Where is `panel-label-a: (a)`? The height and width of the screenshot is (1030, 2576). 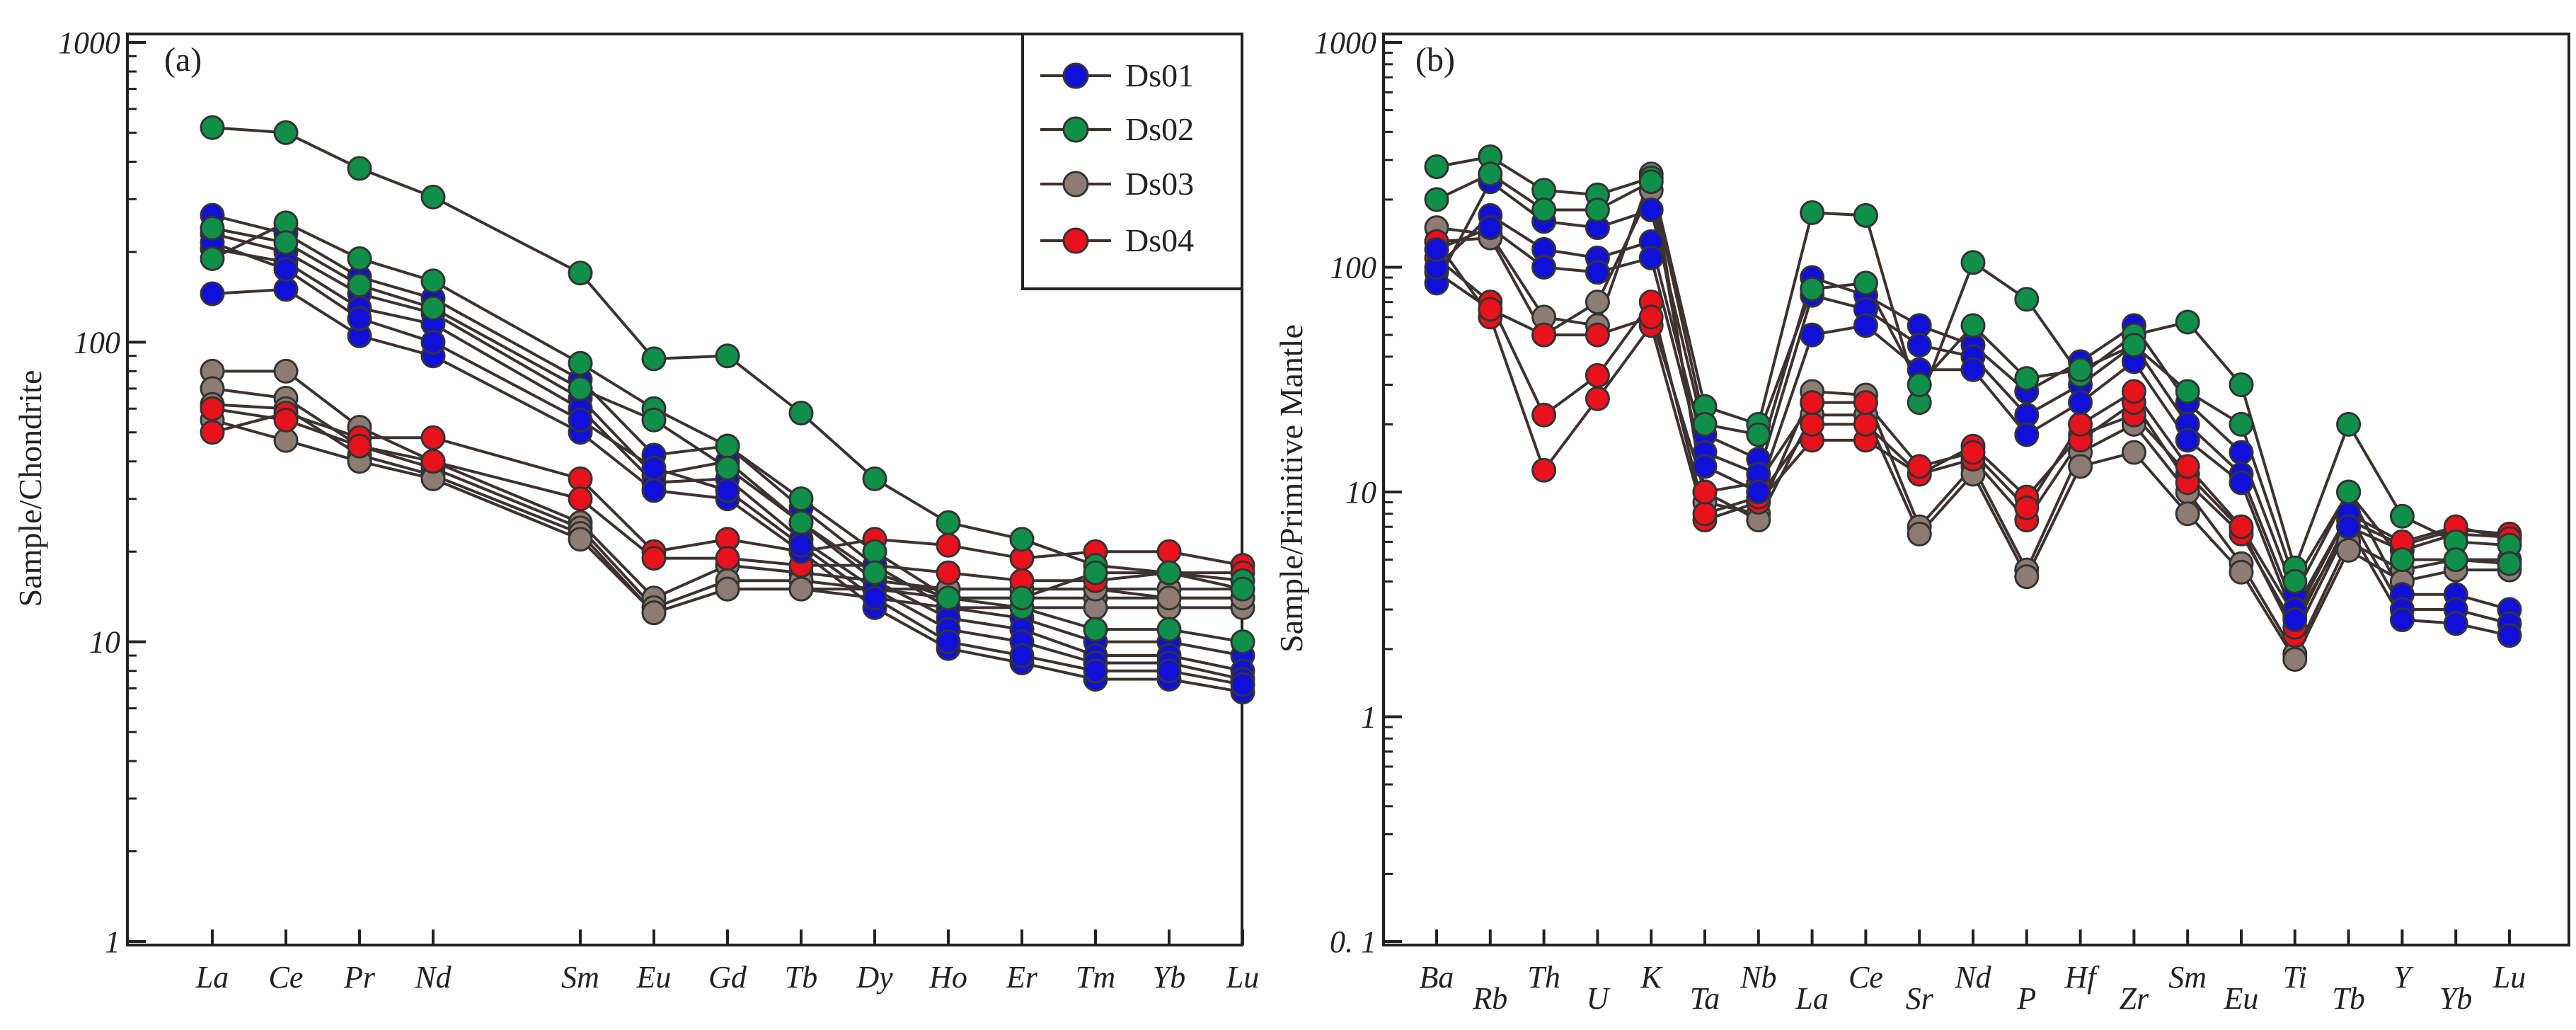 panel-label-a: (a) is located at coordinates (183, 60).